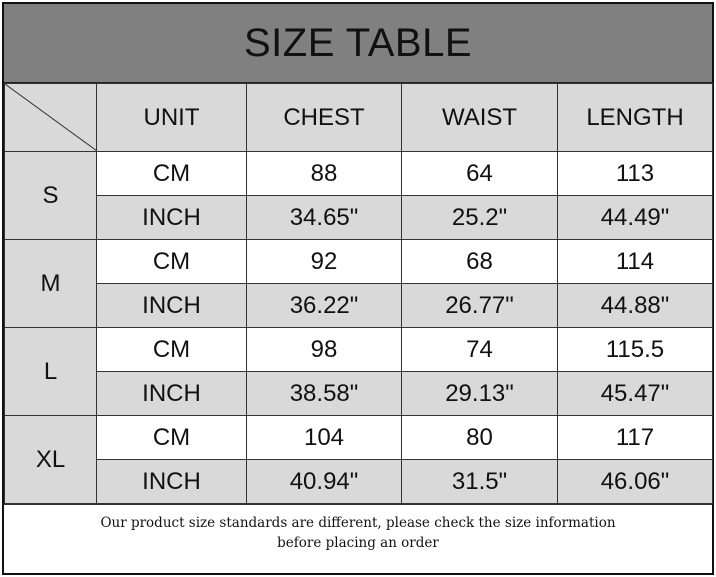  Describe the element at coordinates (324, 173) in the screenshot. I see `cell-chest: 88` at that location.